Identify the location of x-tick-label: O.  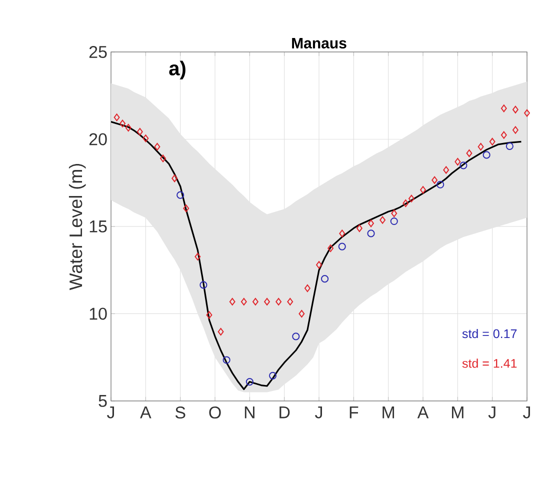
(215, 412).